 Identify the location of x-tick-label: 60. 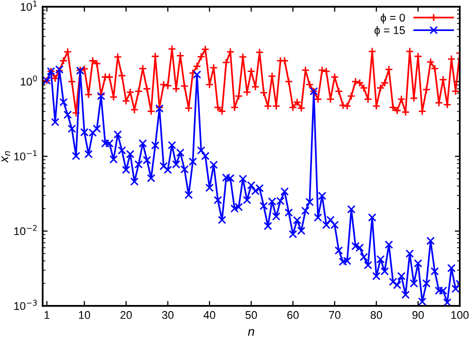
(293, 315).